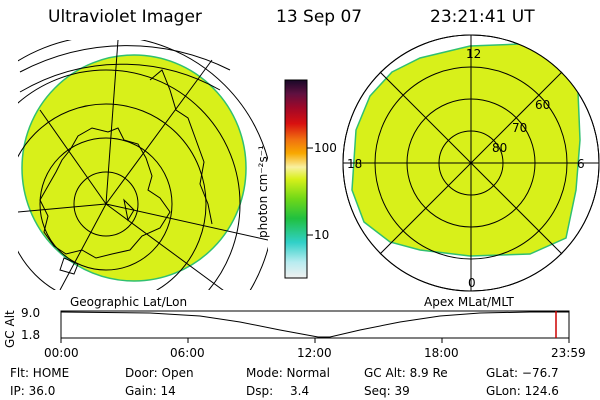  Describe the element at coordinates (31, 335) in the screenshot. I see `altitude-ytick-low: 1.8` at that location.